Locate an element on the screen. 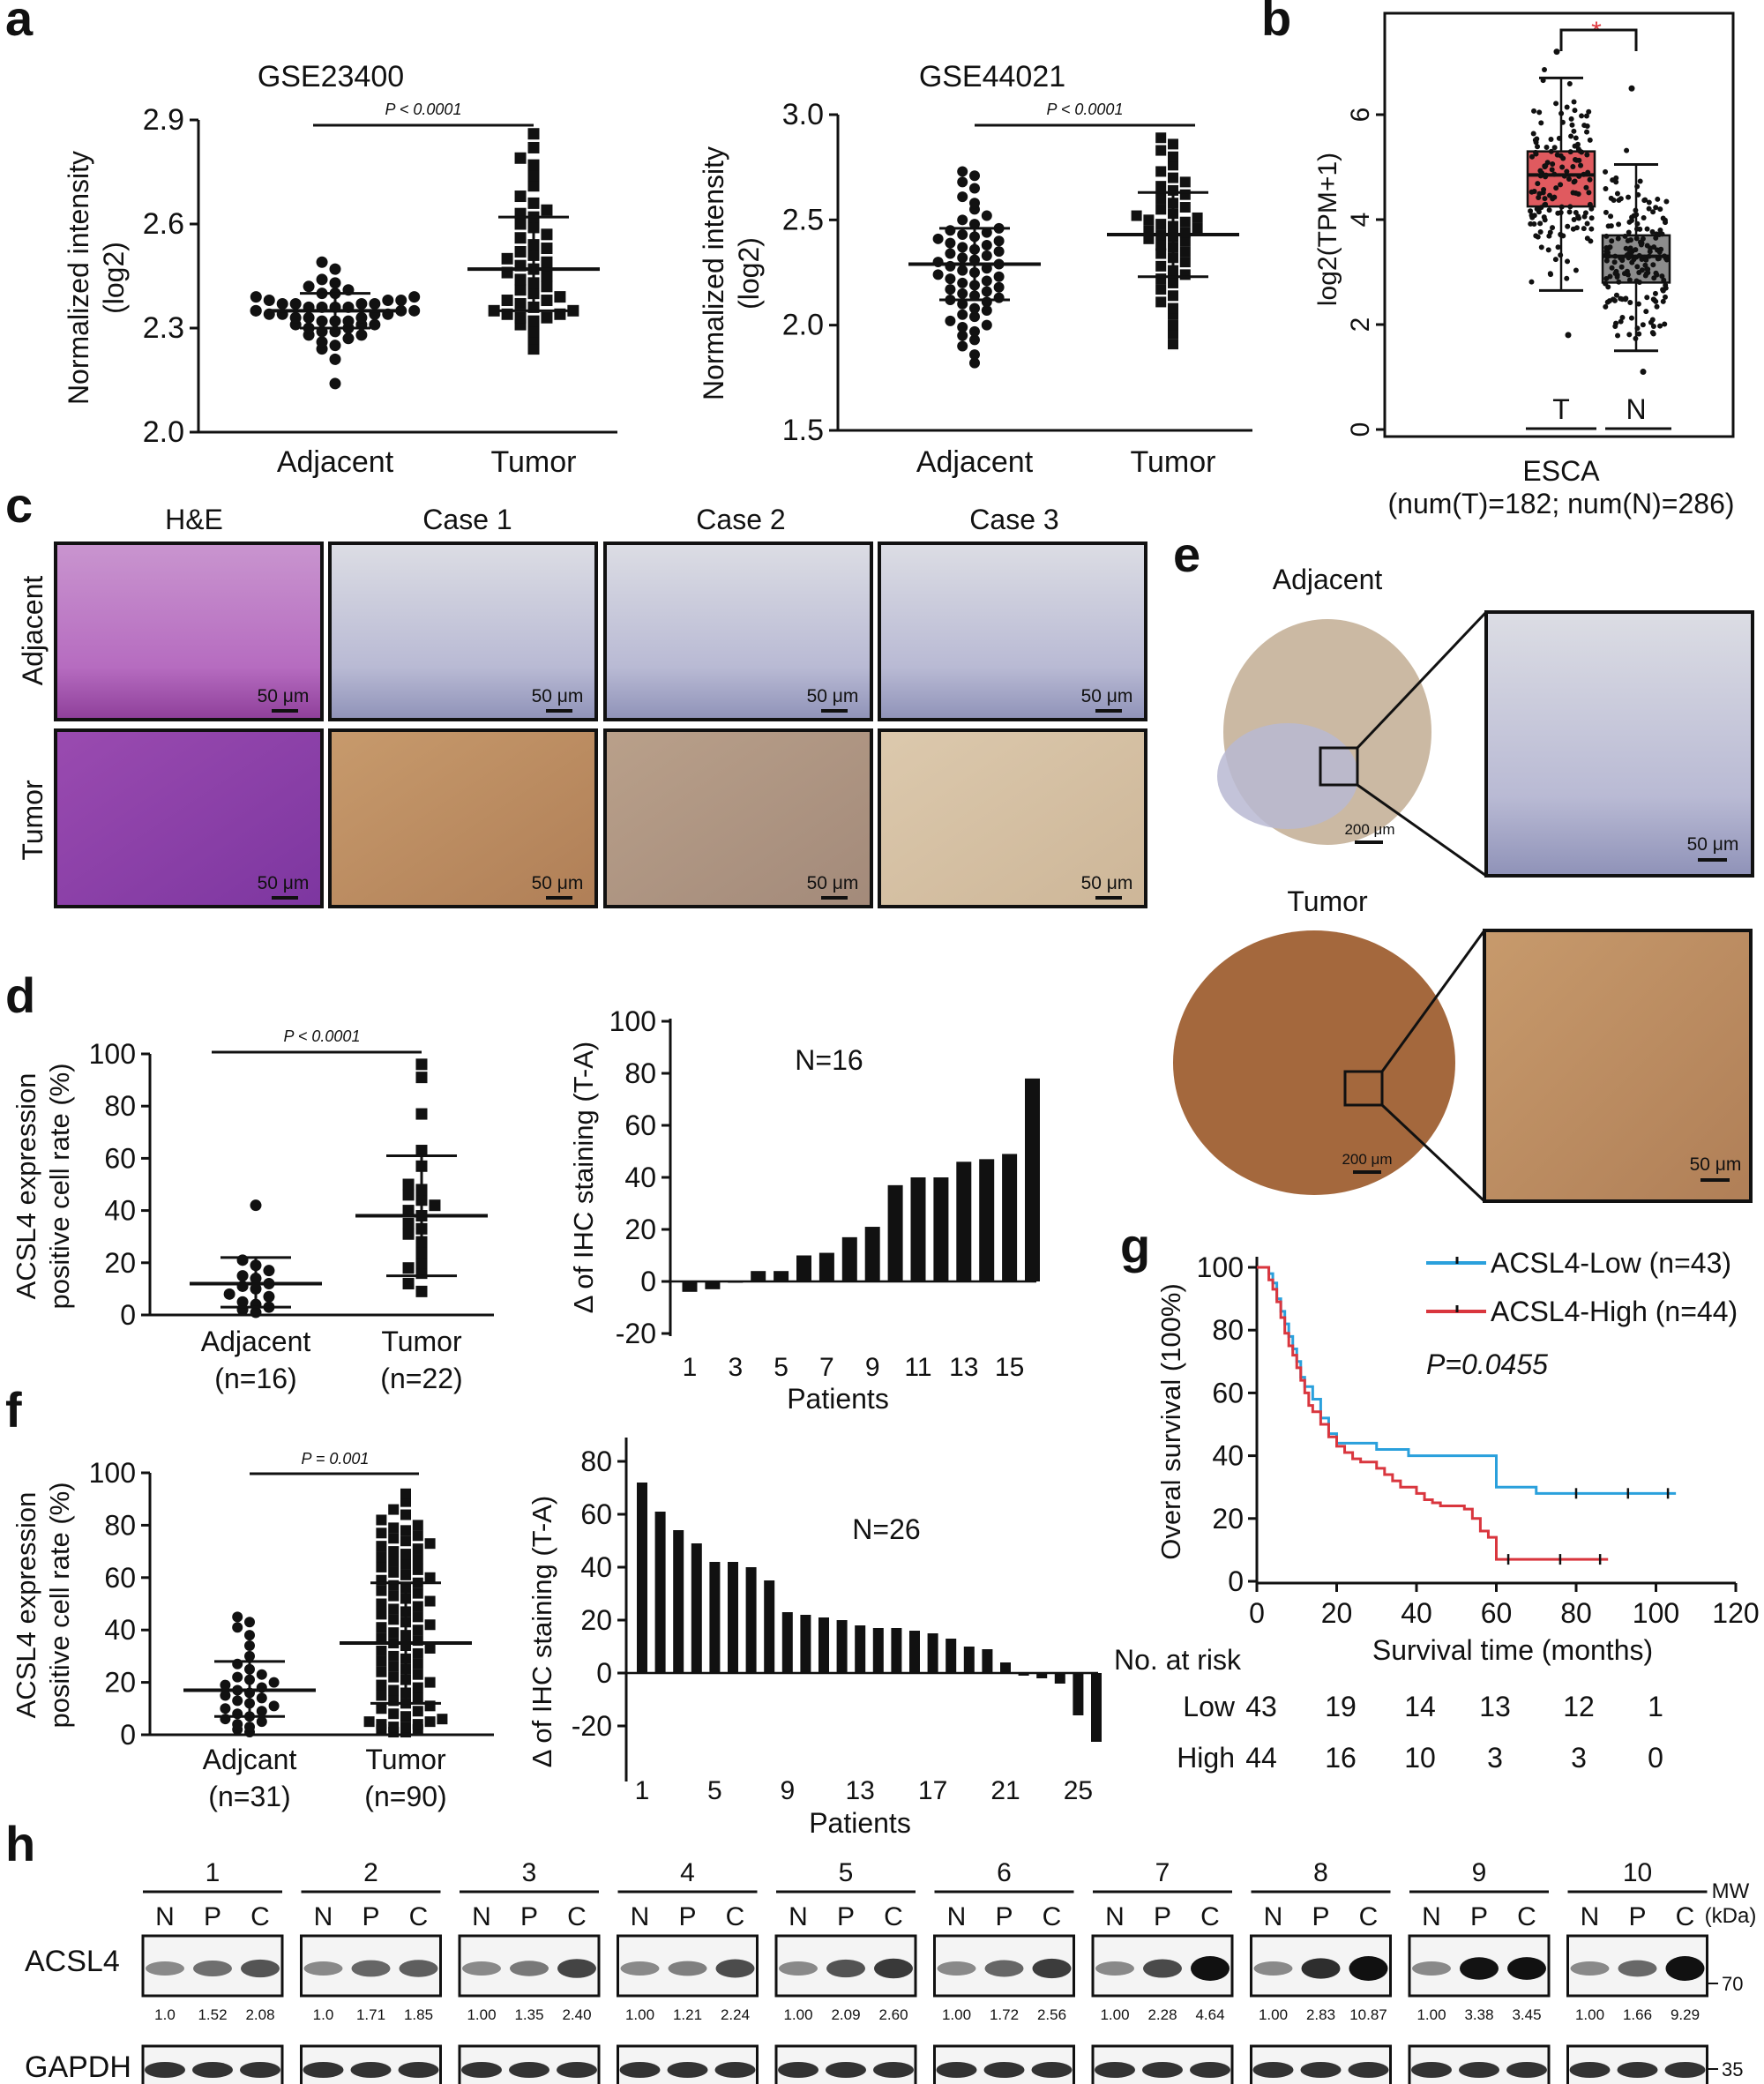  chart-g-risk-value: 19 is located at coordinates (1341, 1706).